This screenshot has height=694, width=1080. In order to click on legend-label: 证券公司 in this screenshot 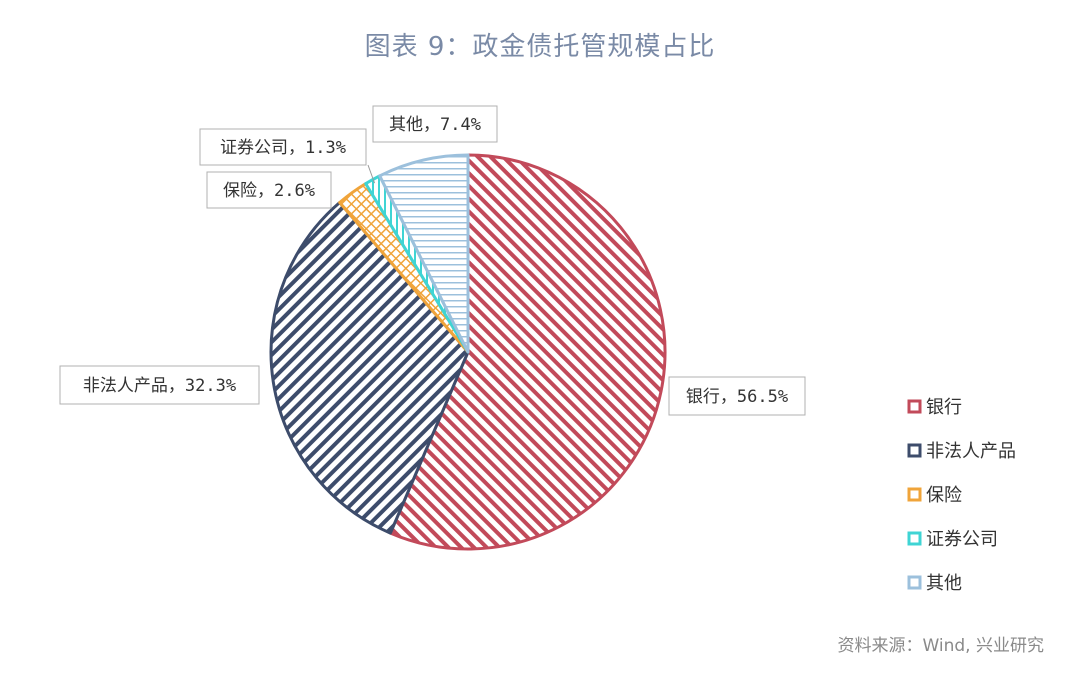, I will do `click(962, 539)`.